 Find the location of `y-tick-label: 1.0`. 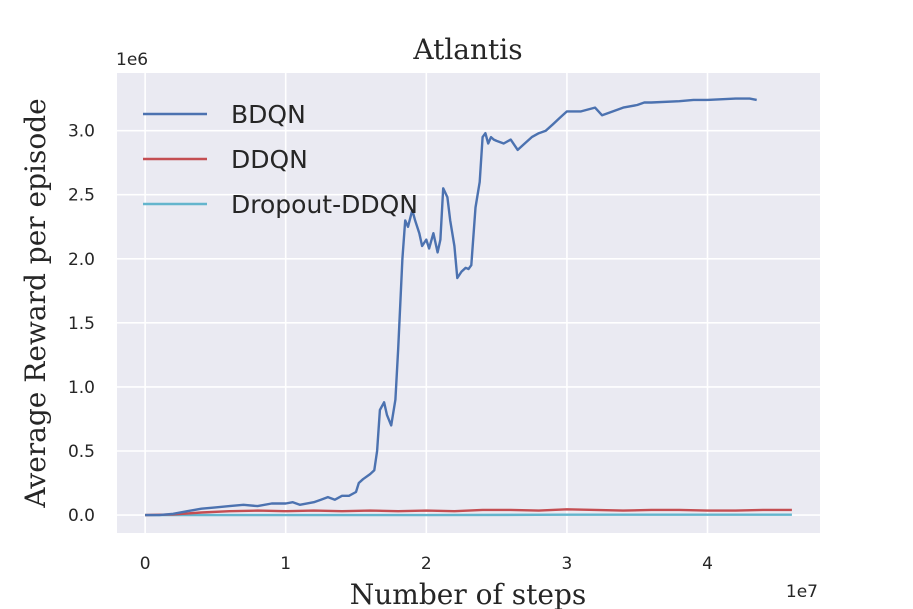

y-tick-label: 1.0 is located at coordinates (81, 388).